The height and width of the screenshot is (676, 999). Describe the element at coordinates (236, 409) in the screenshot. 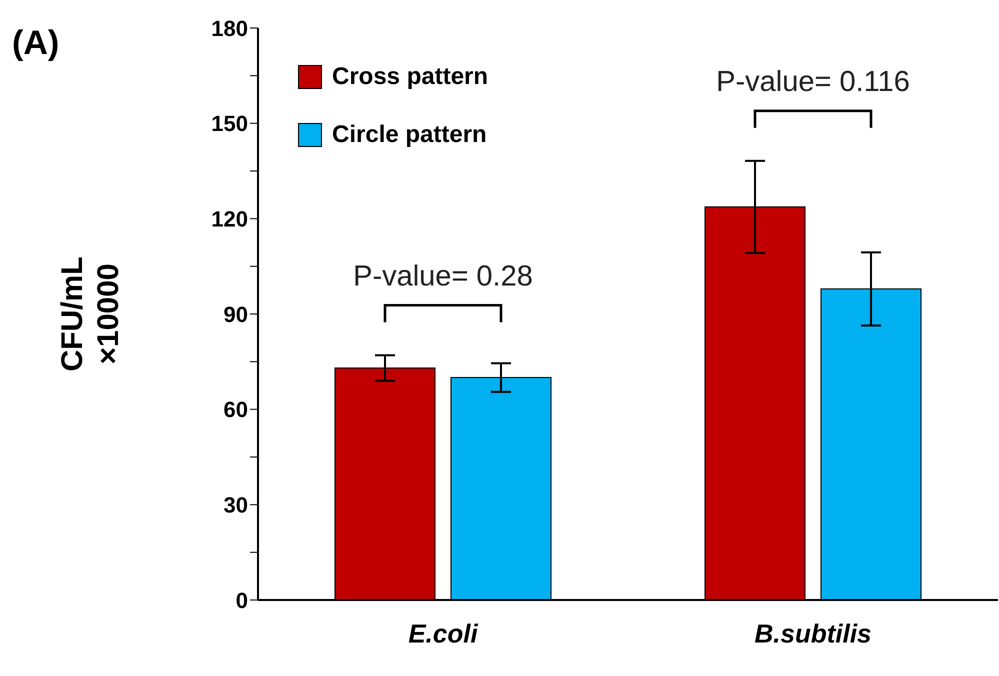

I see `y-tick-label: 60` at that location.